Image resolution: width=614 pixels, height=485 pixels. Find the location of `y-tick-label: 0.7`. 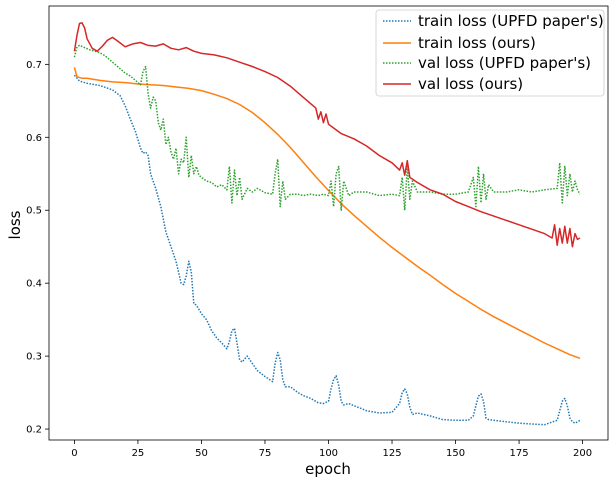

y-tick-label: 0.7 is located at coordinates (34, 65).